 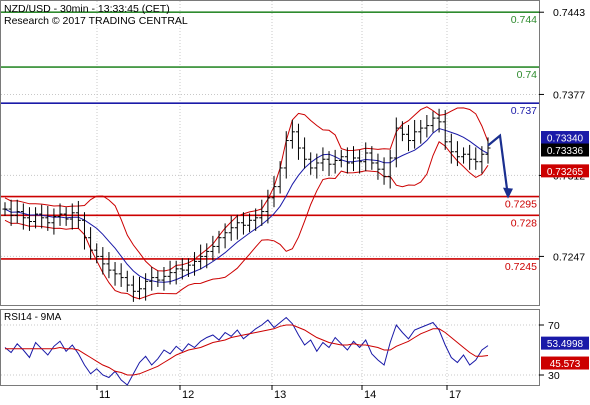 What do you see at coordinates (96, 21) in the screenshot?
I see `chart-subtitle: Research © 2017 TRADING CENTRAL` at bounding box center [96, 21].